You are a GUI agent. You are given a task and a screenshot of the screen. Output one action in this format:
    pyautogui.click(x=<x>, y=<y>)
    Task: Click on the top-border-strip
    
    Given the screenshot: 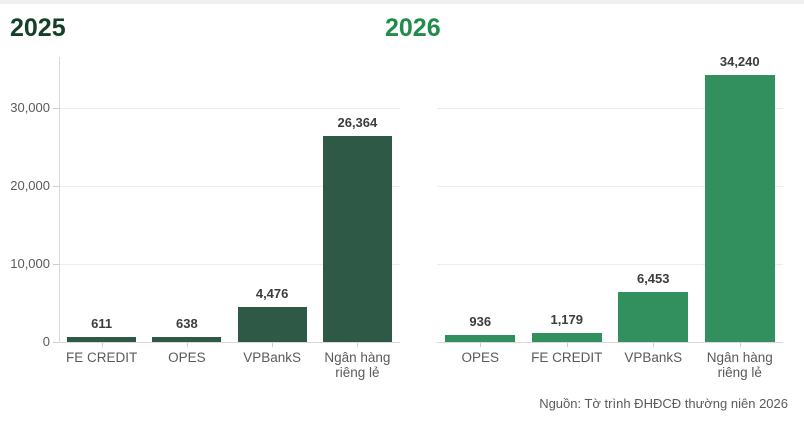 What is the action you would take?
    pyautogui.click(x=402, y=2)
    